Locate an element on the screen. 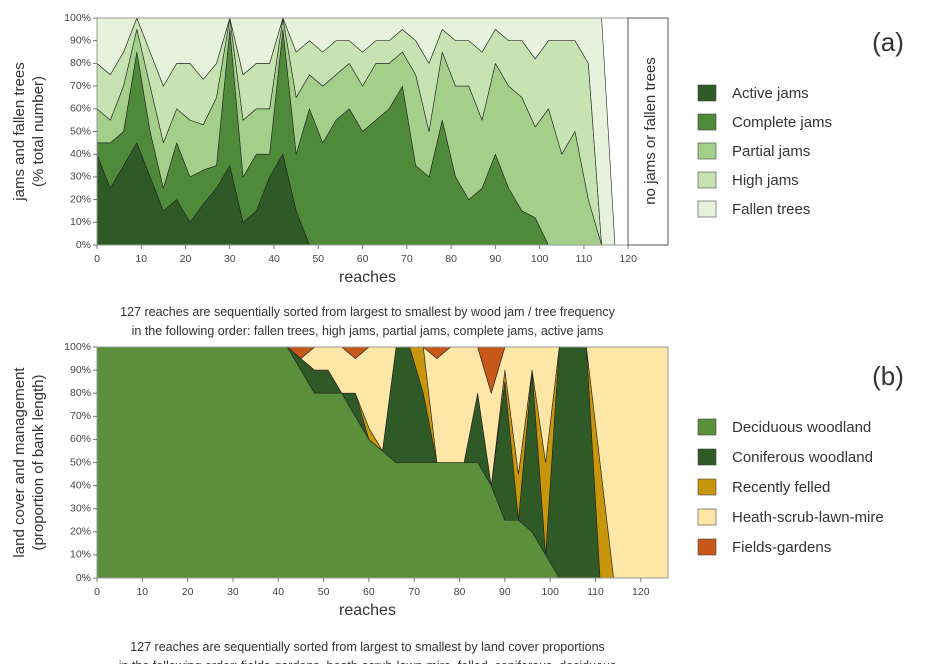 The image size is (934, 669). legend-label: Partial jams is located at coordinates (771, 151).